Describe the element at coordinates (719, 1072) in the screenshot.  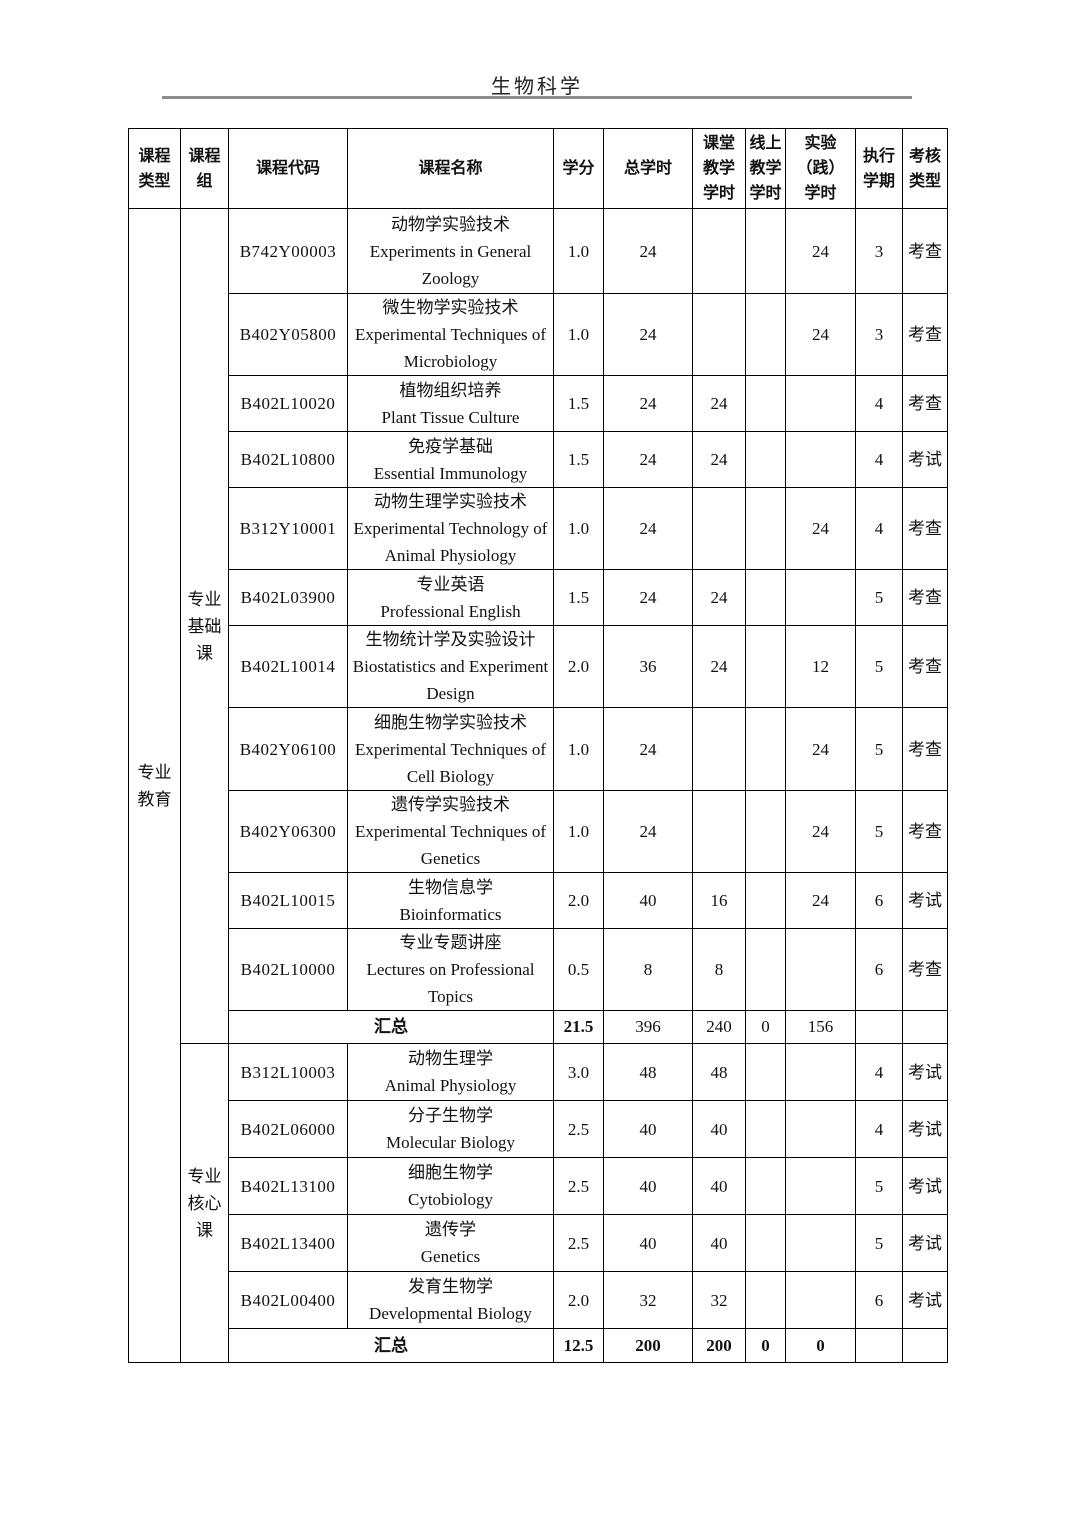
I see `classroom-hours-cell: 48` at that location.